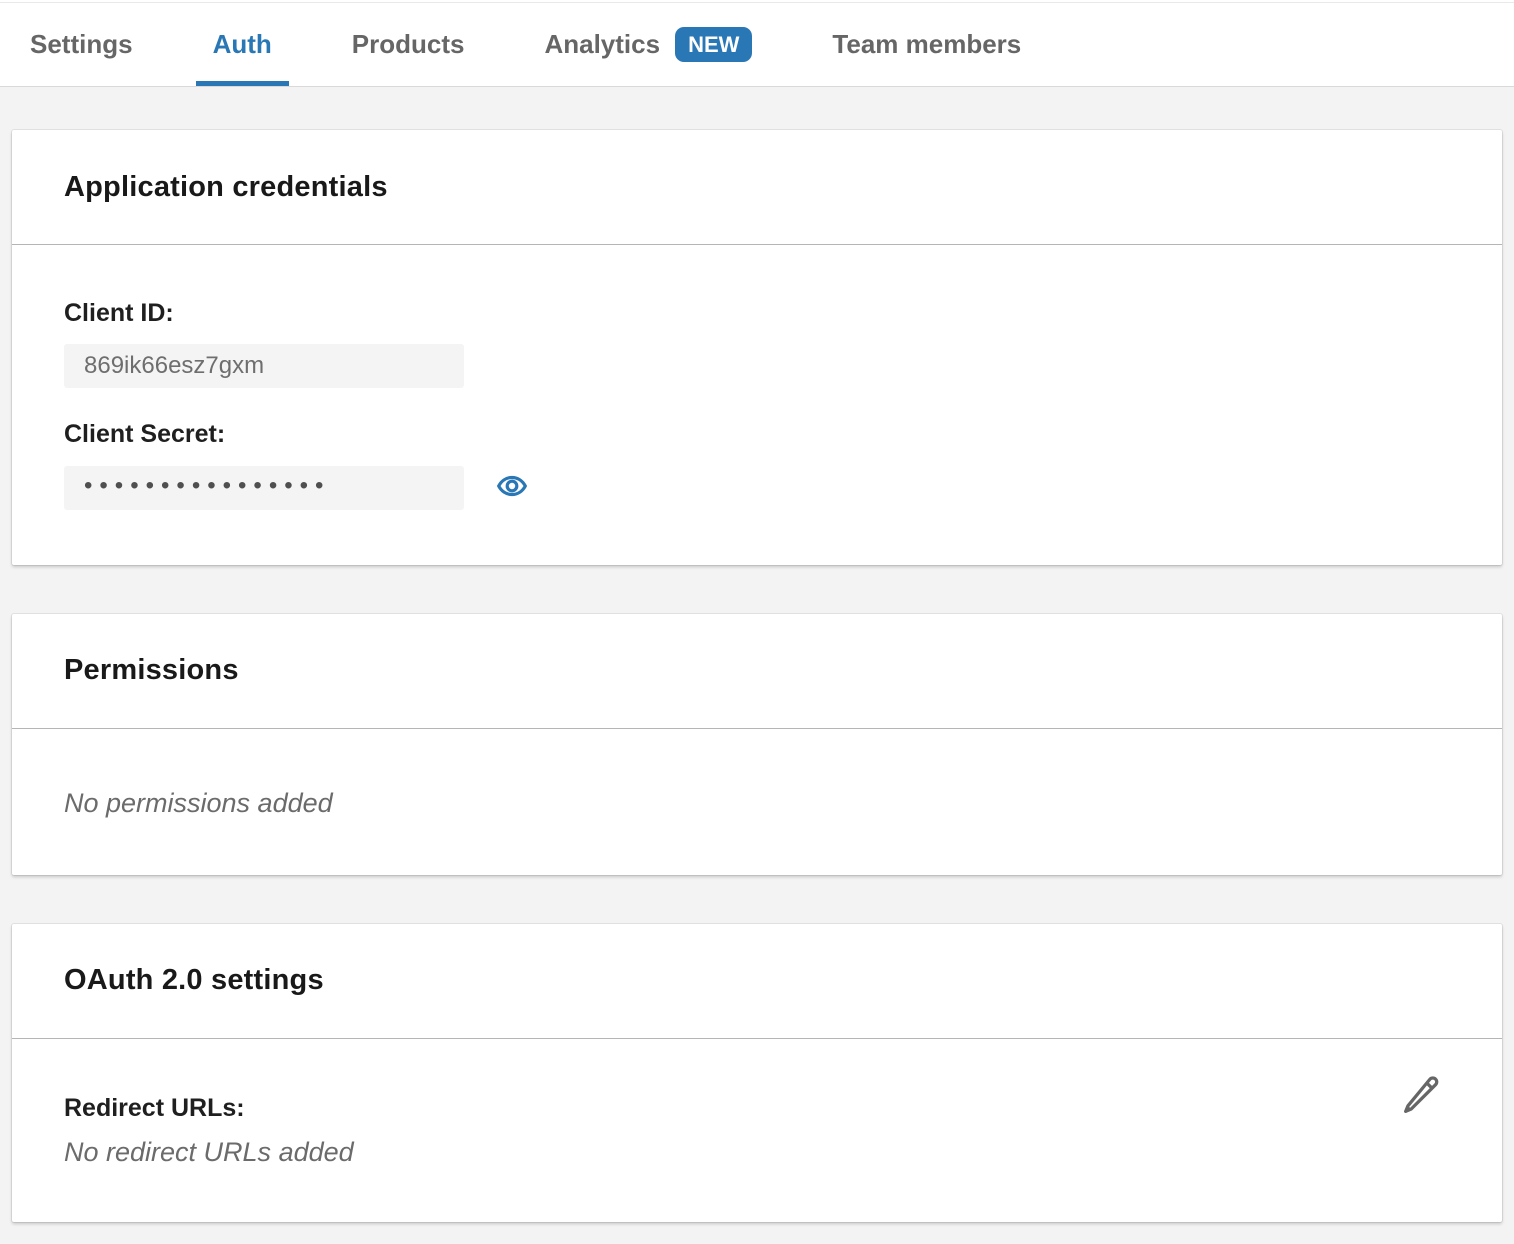 The height and width of the screenshot is (1244, 1514). Describe the element at coordinates (757, 187) in the screenshot. I see `application-credentials-header: Application credentials` at that location.